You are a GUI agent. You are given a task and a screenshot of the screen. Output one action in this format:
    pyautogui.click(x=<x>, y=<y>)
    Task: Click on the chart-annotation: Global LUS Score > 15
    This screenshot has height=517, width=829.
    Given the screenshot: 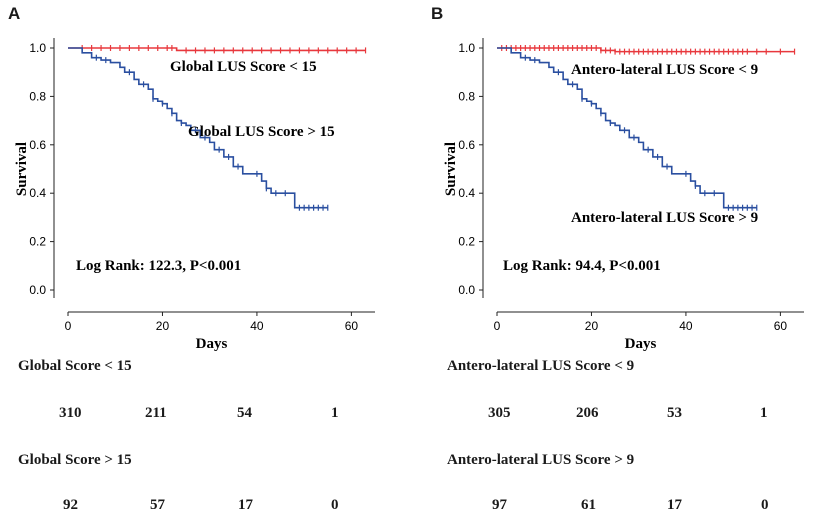 What is the action you would take?
    pyautogui.click(x=261, y=132)
    